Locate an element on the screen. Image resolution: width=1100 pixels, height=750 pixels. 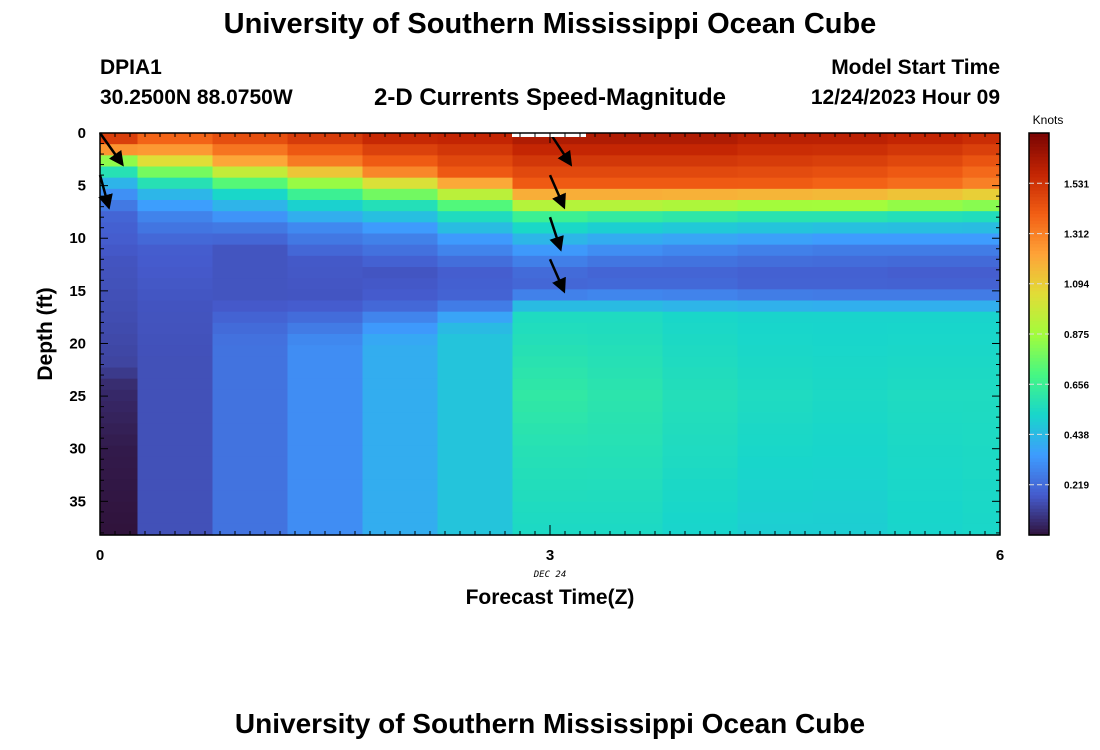
current-vector-arrow is located at coordinates (557, 276).